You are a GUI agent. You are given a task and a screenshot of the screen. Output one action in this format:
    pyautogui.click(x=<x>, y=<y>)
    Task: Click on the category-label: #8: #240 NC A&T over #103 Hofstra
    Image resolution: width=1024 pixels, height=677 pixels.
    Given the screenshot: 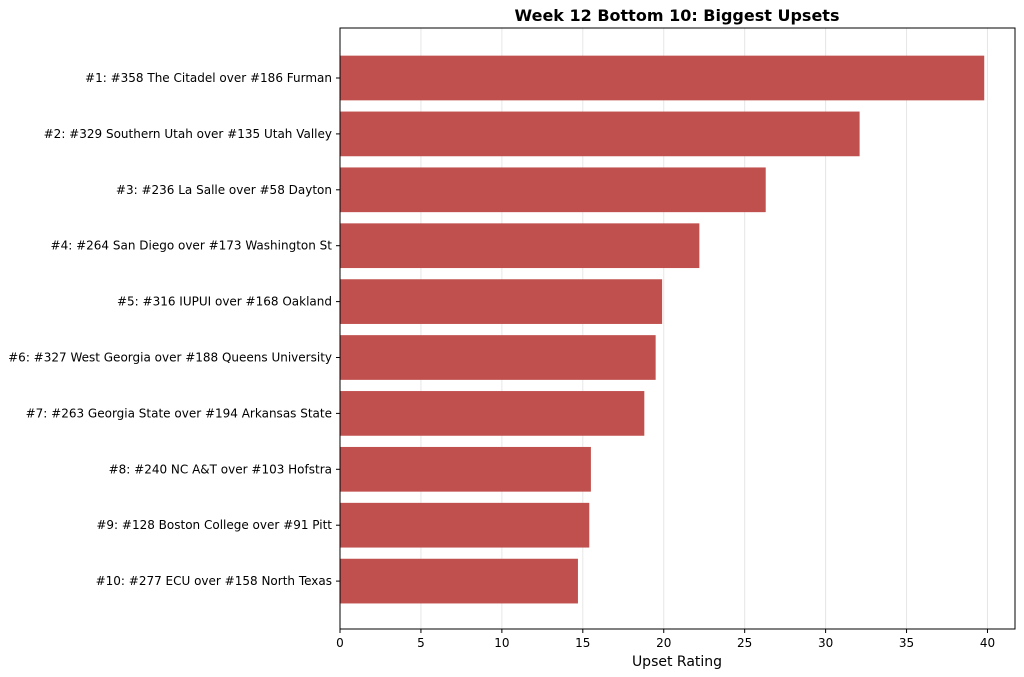 What is the action you would take?
    pyautogui.click(x=220, y=469)
    